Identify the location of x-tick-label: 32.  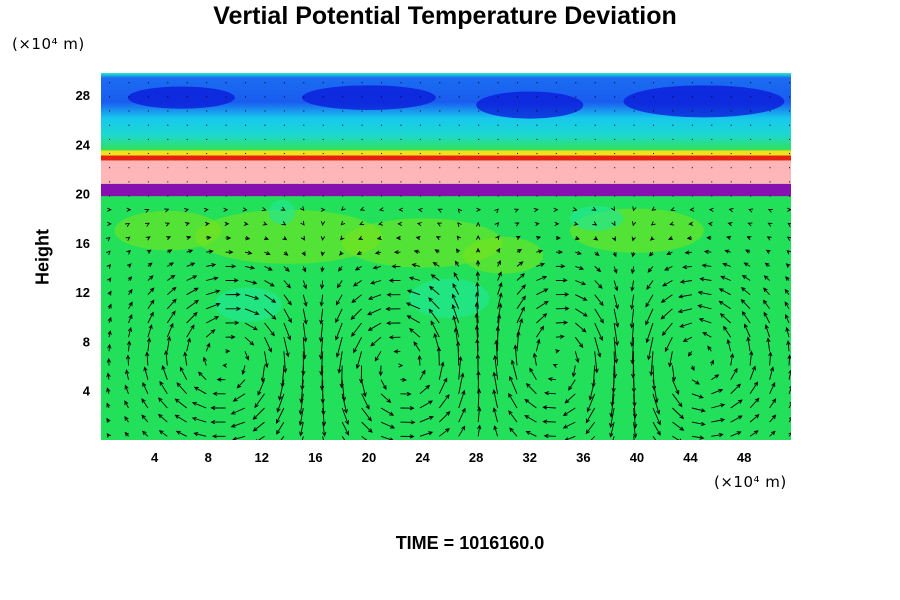
(530, 457).